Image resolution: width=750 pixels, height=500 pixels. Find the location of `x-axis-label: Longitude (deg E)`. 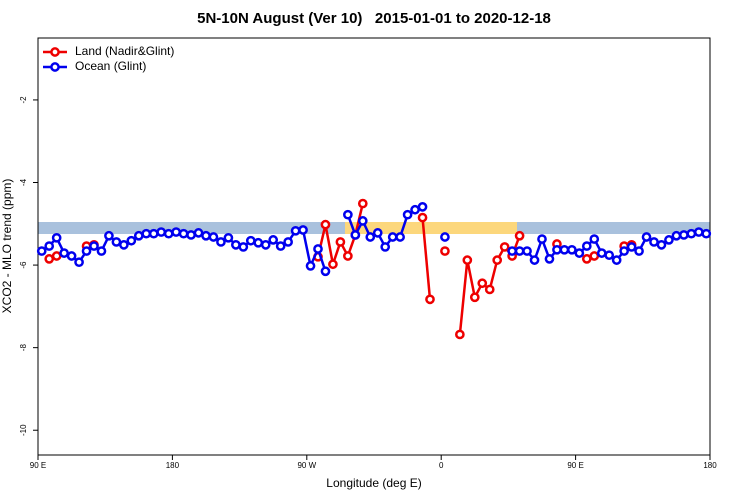

x-axis-label: Longitude (deg E) is located at coordinates (373, 483).